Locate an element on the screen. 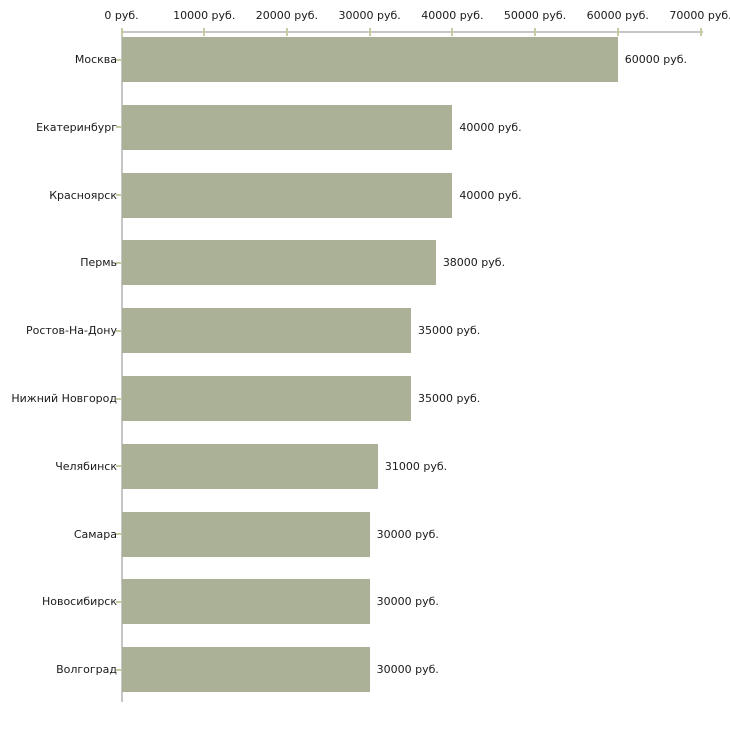 The width and height of the screenshot is (730, 730). category-label: Нижний Новгород is located at coordinates (64, 398).